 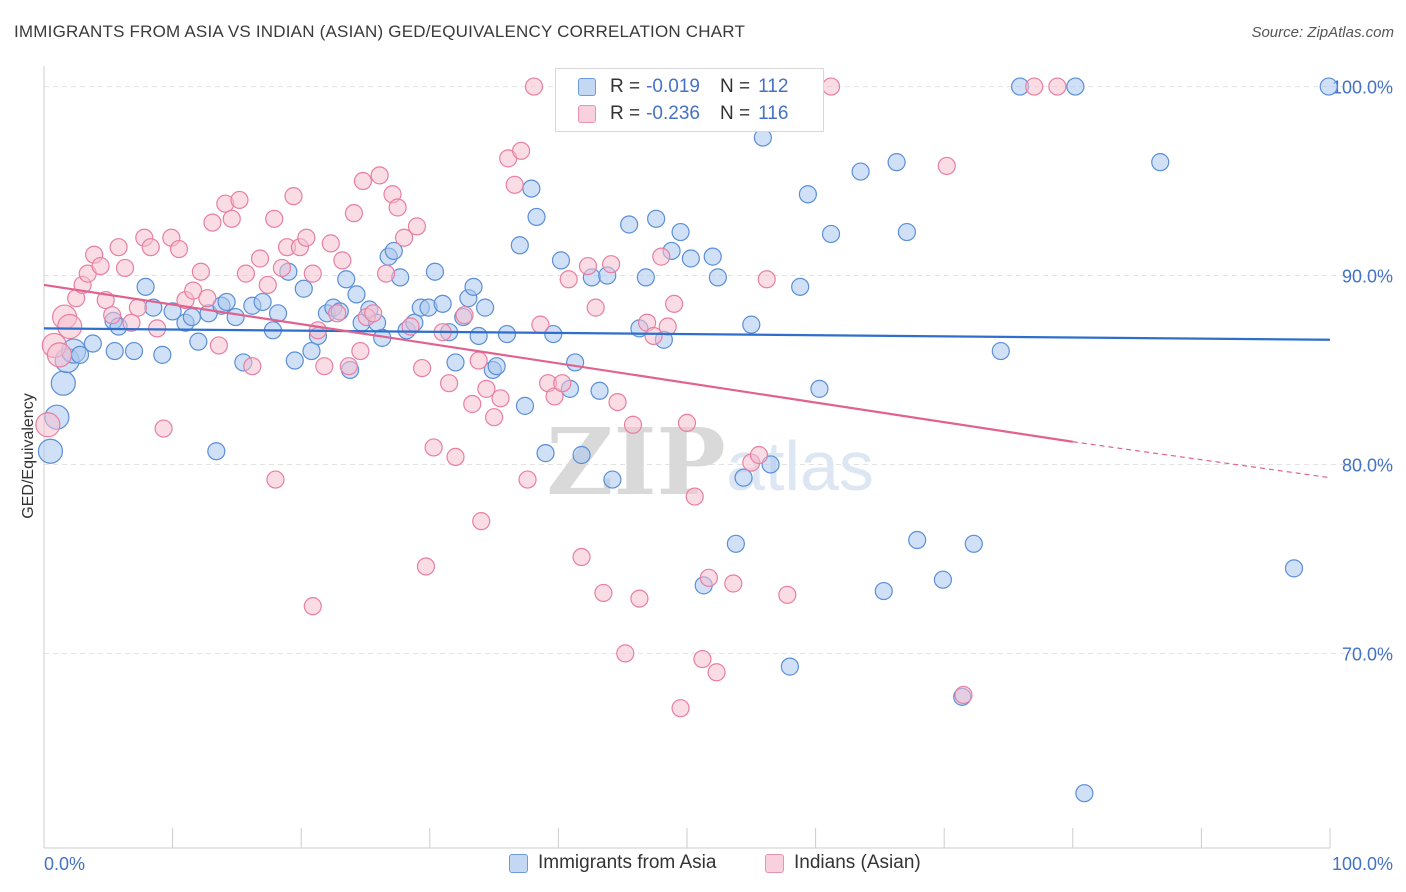 I want to click on trend-line-asia, so click(x=687, y=334).